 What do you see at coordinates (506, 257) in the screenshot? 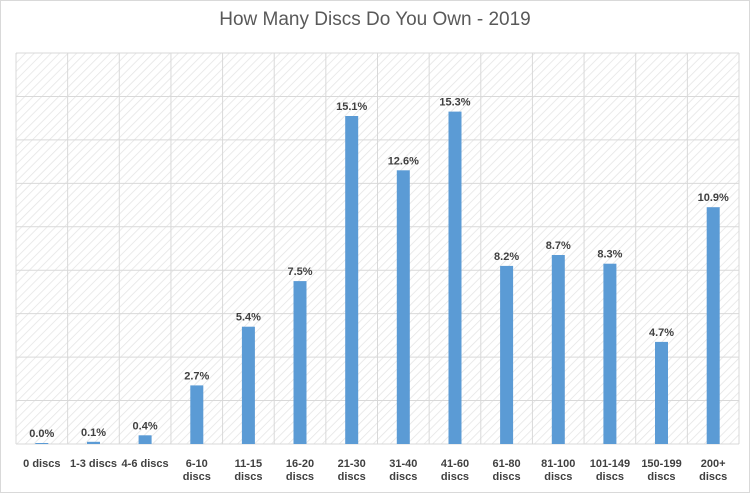
I see `data-label: 8.2%` at bounding box center [506, 257].